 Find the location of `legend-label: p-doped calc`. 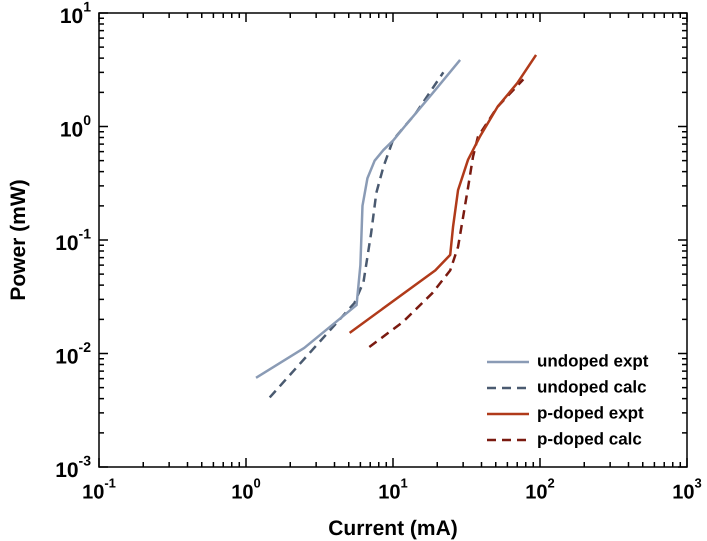

legend-label: p-doped calc is located at coordinates (589, 439).